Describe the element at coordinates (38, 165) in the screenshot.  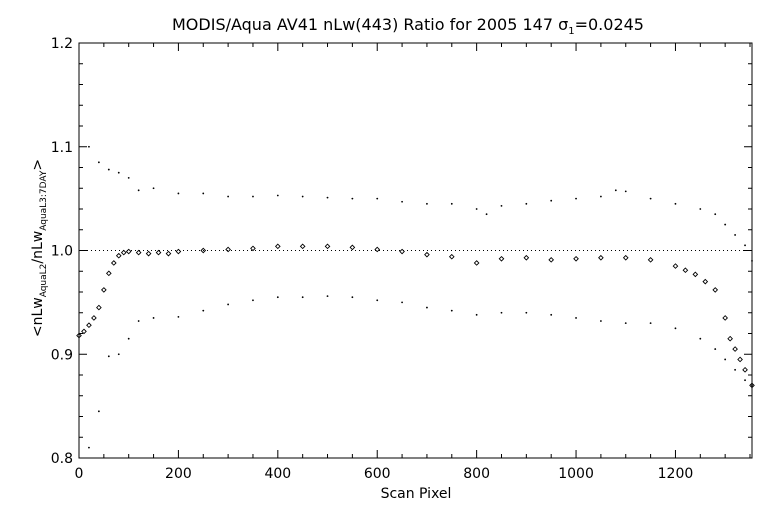
I see `ylabel-close: >` at that location.